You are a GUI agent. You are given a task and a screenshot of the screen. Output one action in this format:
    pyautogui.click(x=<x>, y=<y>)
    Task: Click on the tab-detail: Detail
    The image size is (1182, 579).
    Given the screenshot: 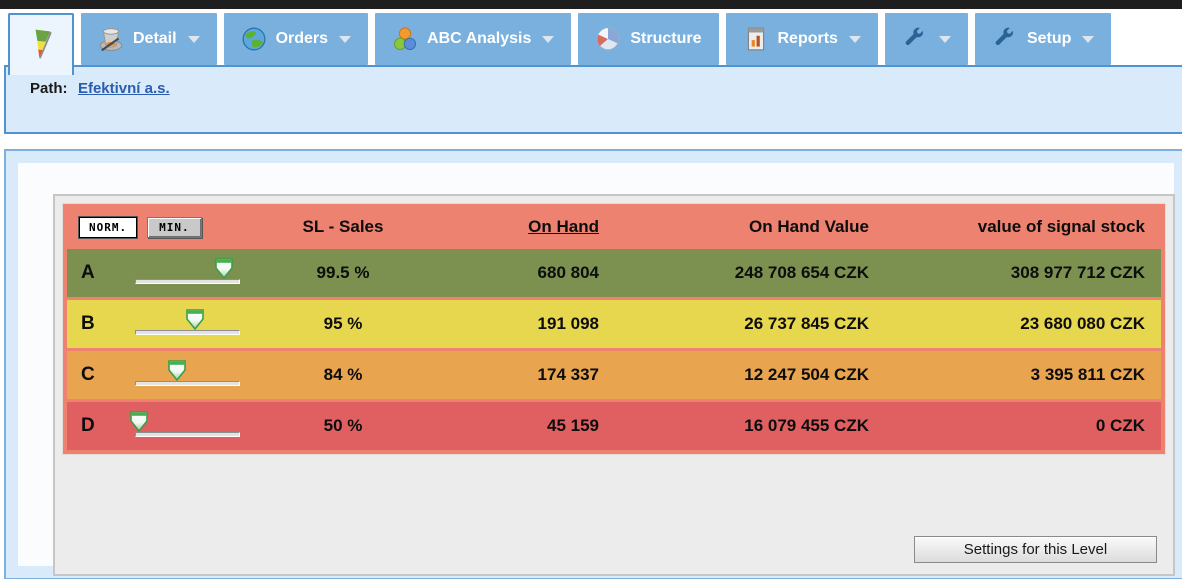 What is the action you would take?
    pyautogui.click(x=149, y=39)
    